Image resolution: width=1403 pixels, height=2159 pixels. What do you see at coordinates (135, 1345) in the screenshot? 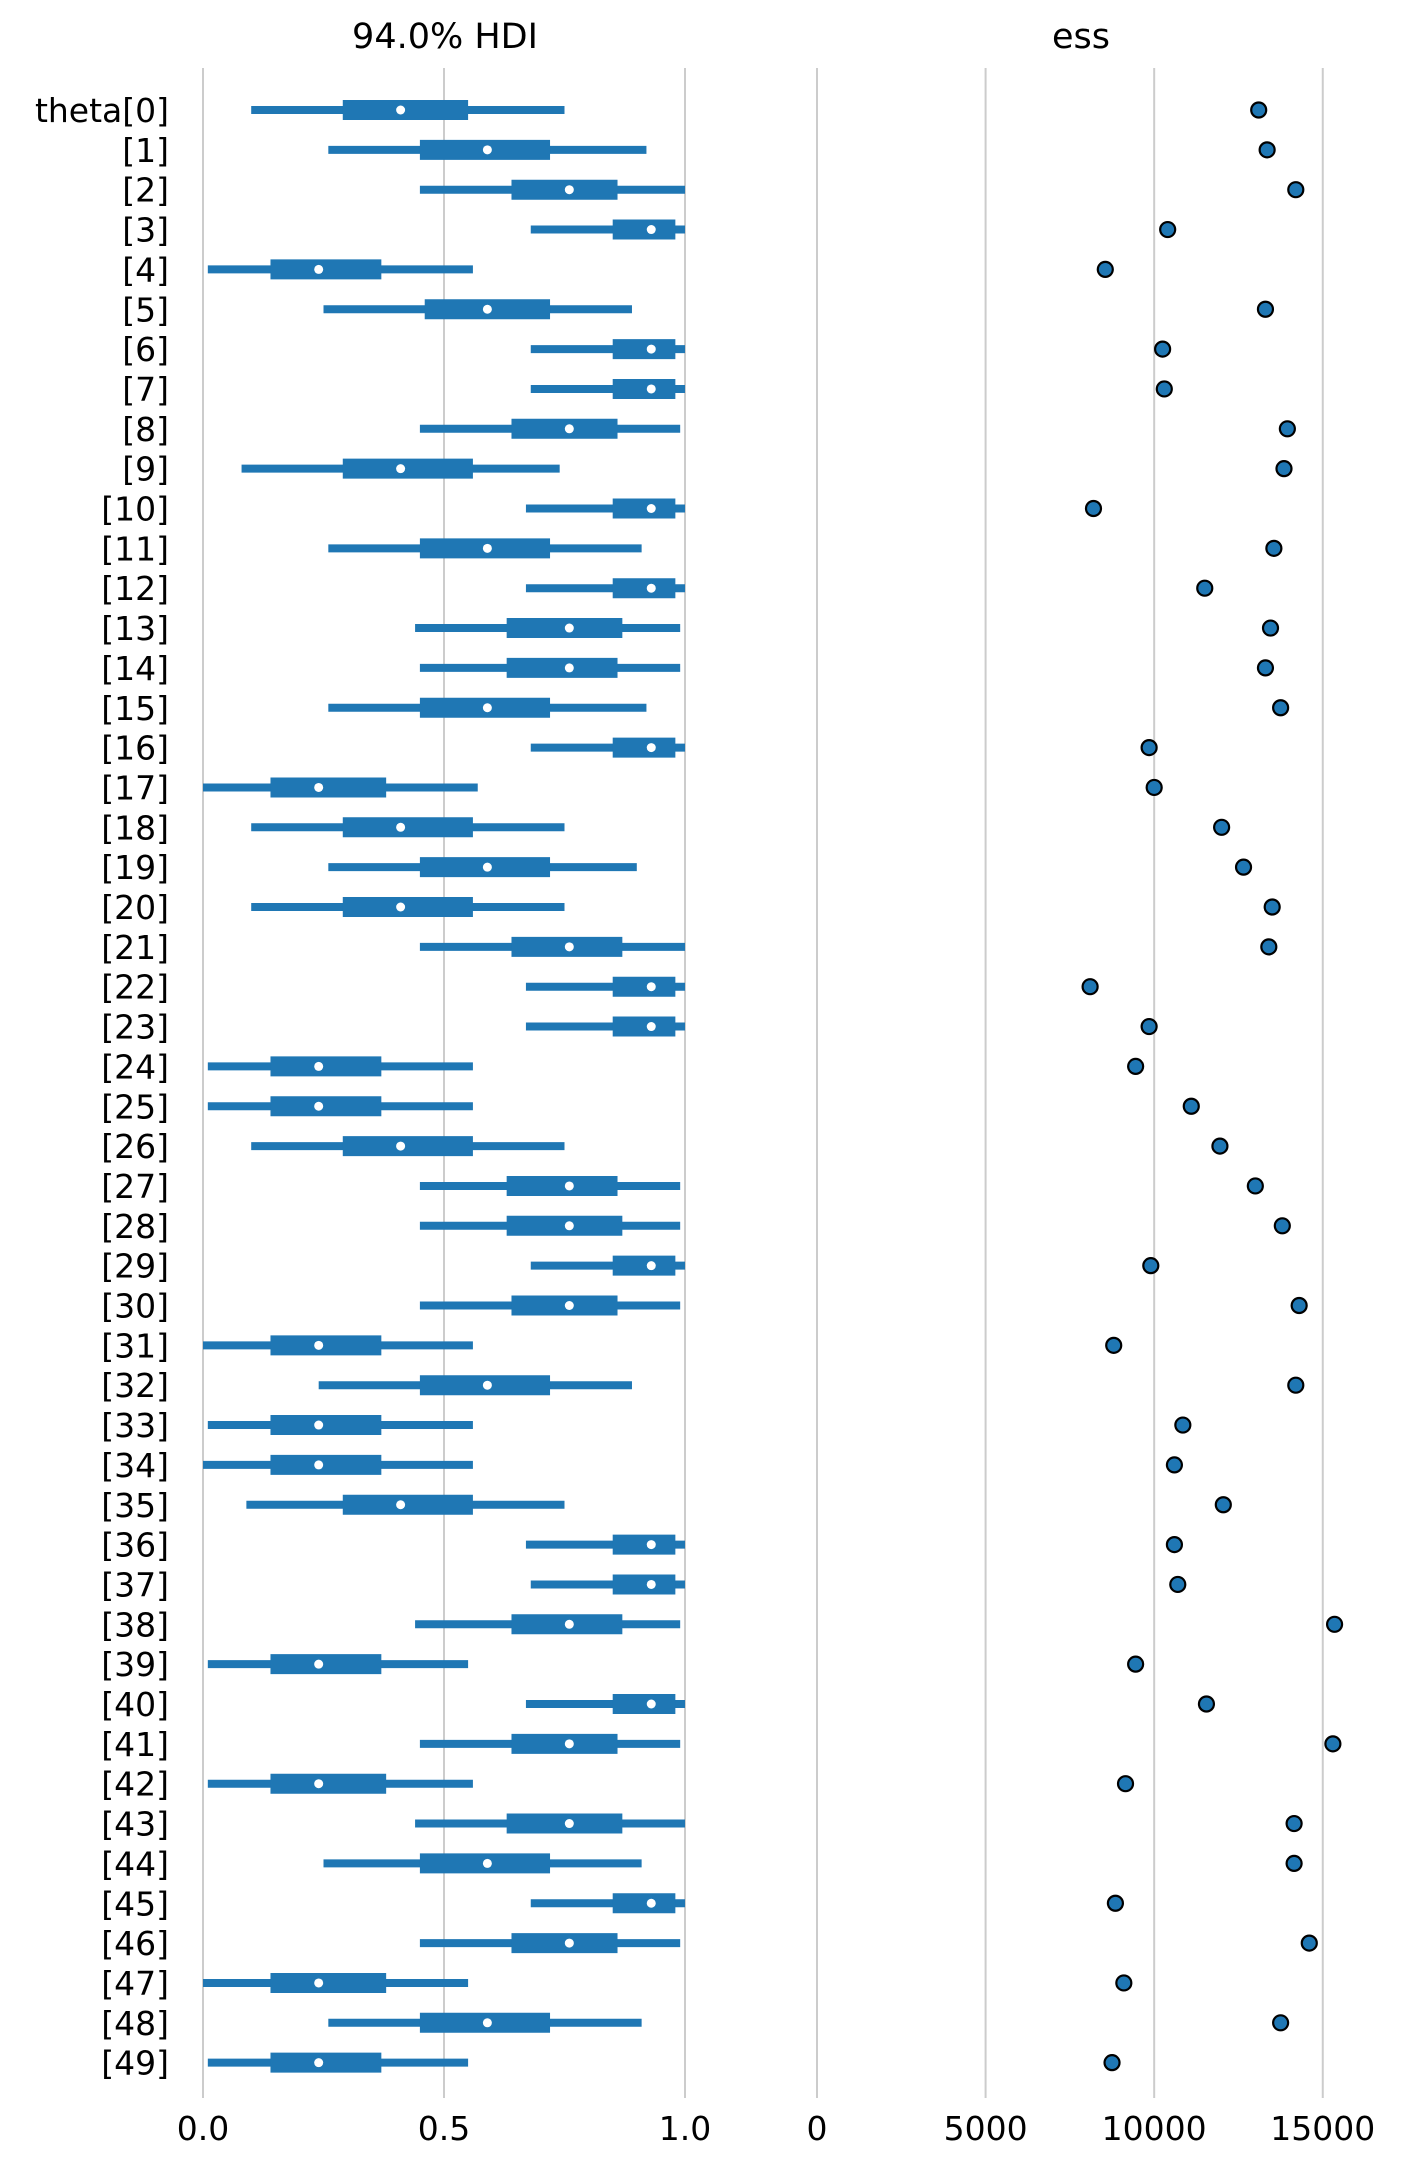
I see `row-label: [31]` at bounding box center [135, 1345].